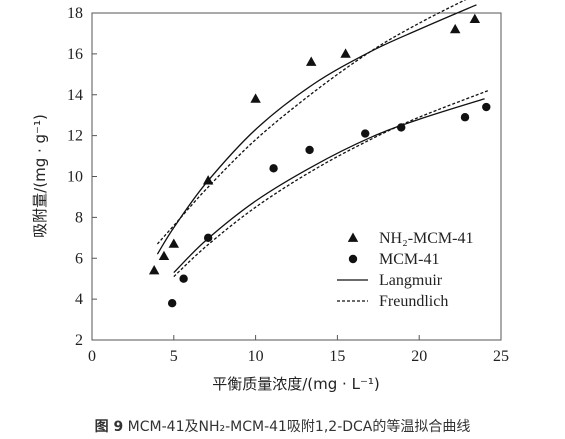  I want to click on x-tick-label: 0, so click(92, 356).